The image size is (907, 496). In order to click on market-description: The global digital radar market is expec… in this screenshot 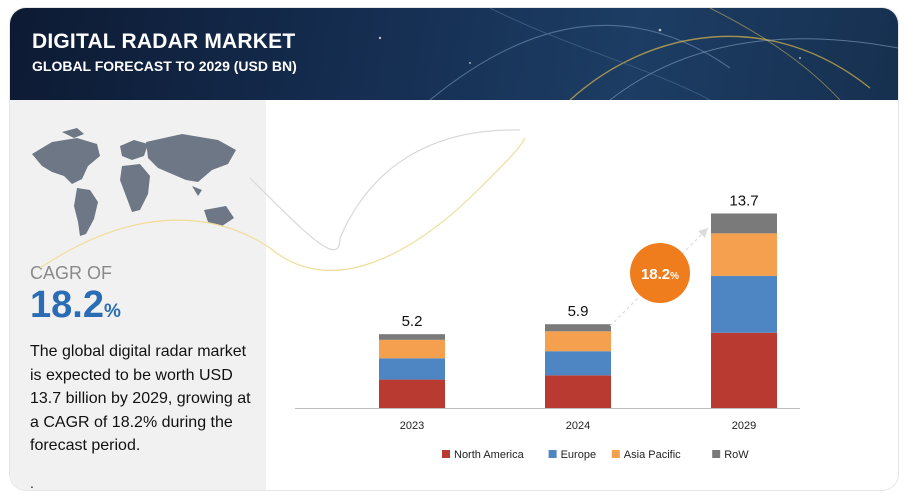, I will do `click(140, 398)`.